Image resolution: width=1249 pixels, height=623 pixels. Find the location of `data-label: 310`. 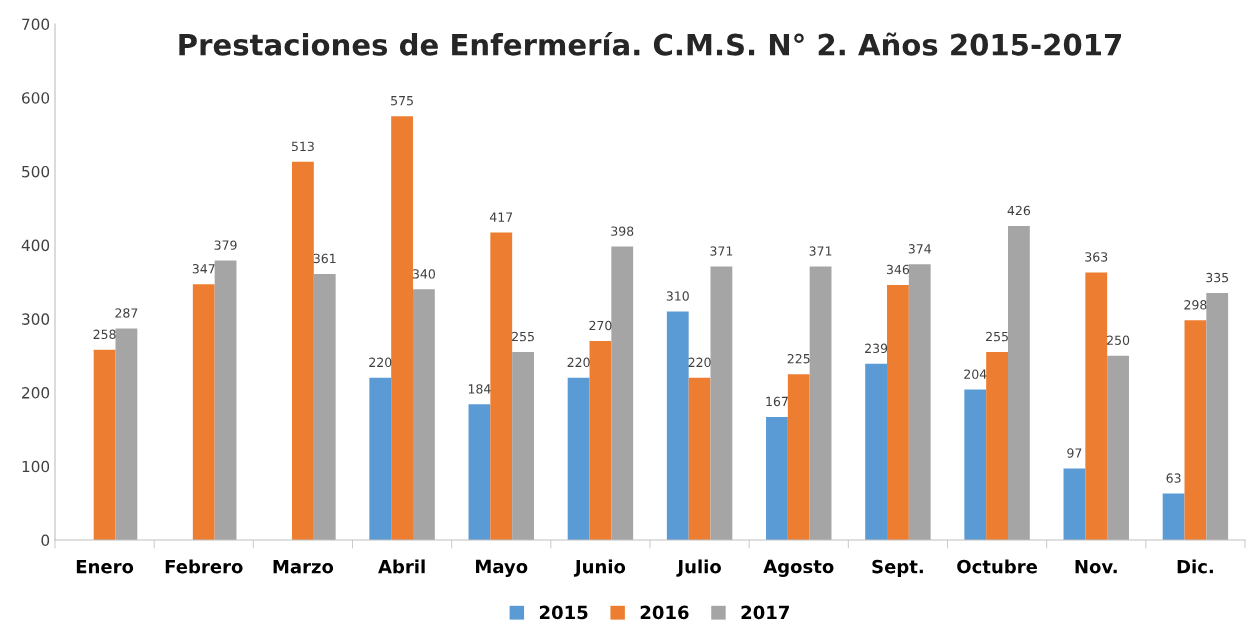

data-label: 310 is located at coordinates (677, 296).